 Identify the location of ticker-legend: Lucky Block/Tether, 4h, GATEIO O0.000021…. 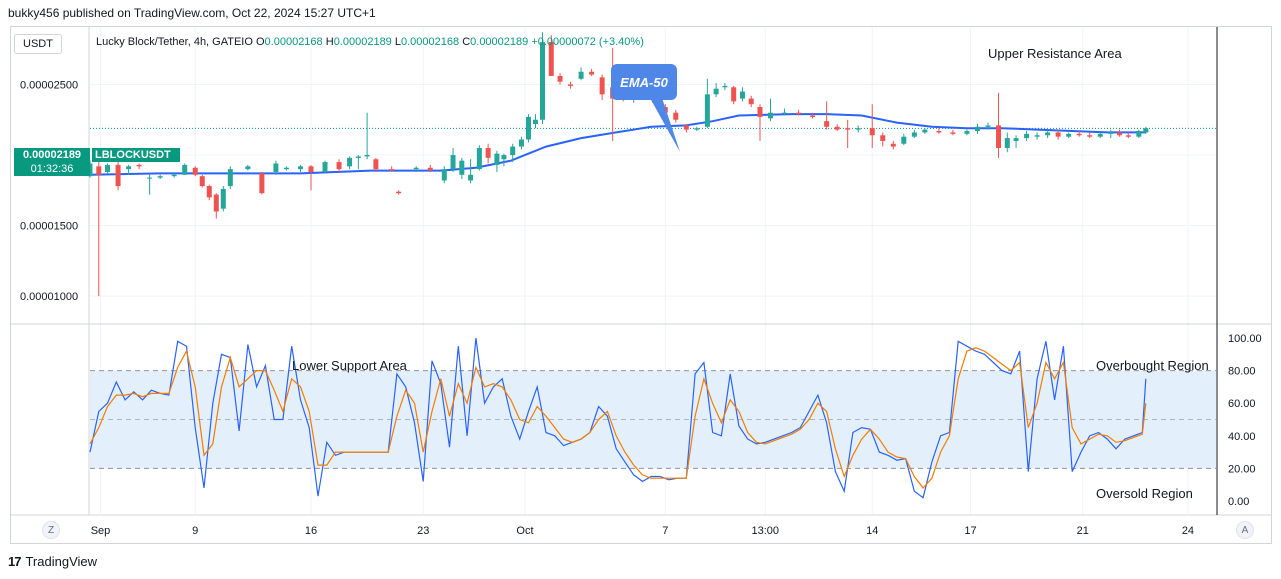
(370, 42).